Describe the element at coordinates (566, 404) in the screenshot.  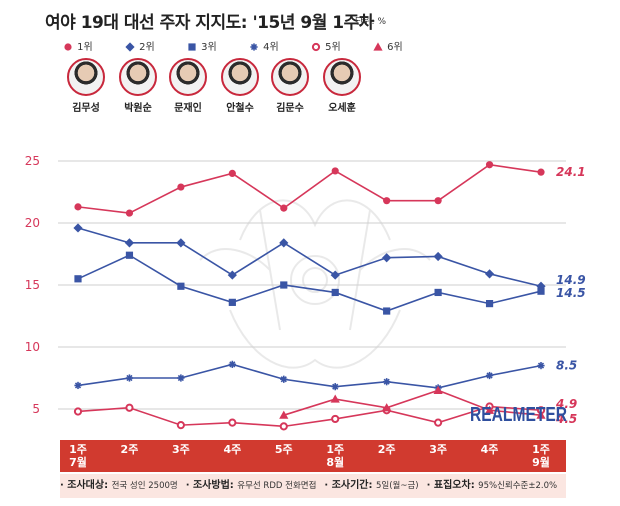
I see `end-value-label: 4.9` at that location.